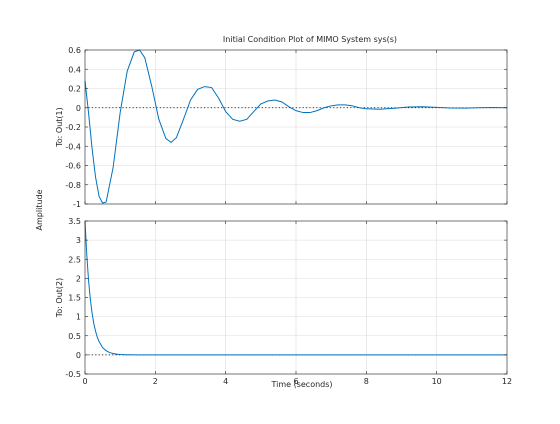 Image resolution: width=560 pixels, height=424 pixels. What do you see at coordinates (77, 204) in the screenshot?
I see `y-tick-label: -1` at bounding box center [77, 204].